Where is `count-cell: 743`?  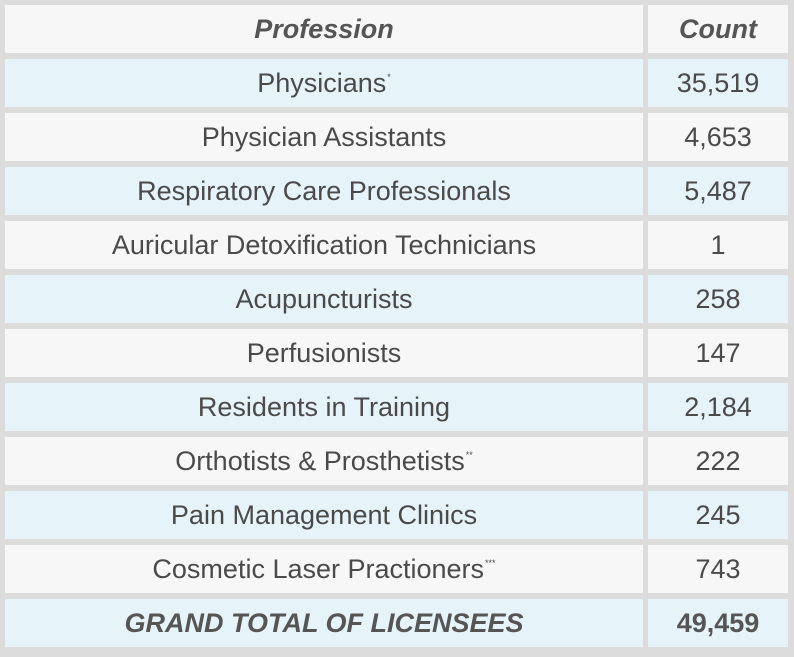 count-cell: 743 is located at coordinates (718, 569).